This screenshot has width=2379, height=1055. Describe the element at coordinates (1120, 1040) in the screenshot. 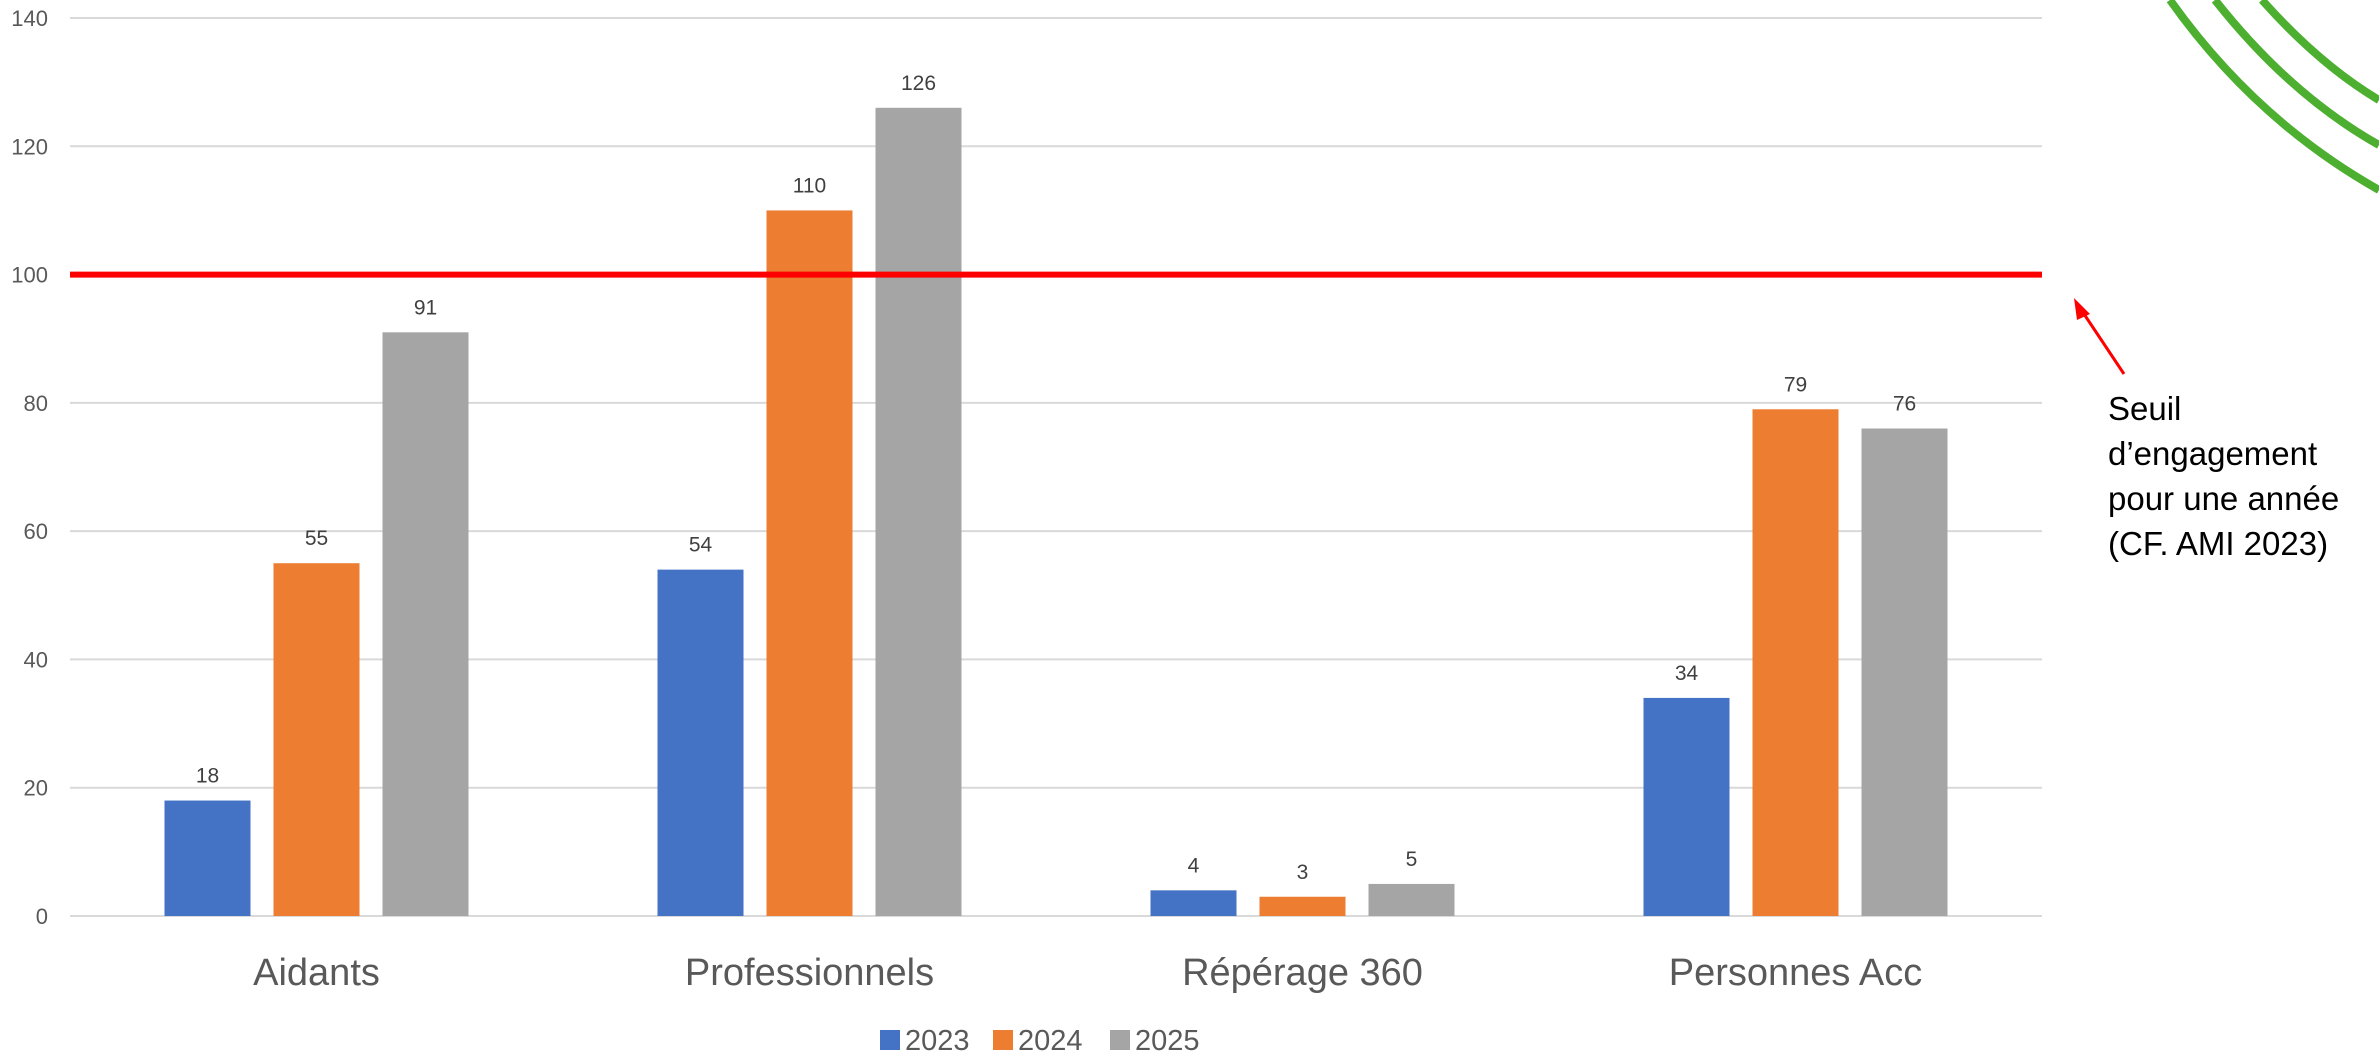

I see `legend-swatch-2025` at that location.